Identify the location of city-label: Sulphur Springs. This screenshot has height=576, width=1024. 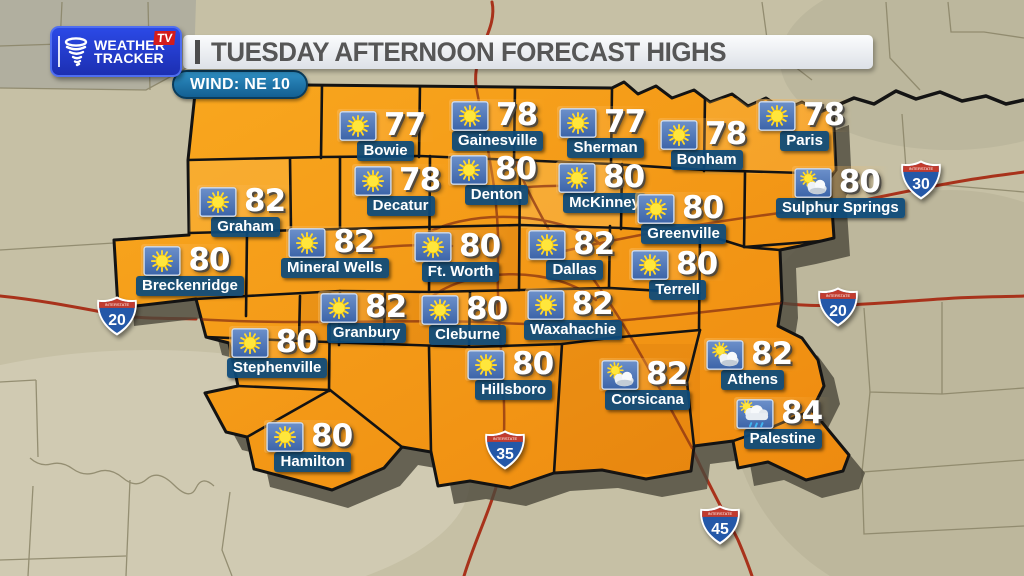
(840, 208).